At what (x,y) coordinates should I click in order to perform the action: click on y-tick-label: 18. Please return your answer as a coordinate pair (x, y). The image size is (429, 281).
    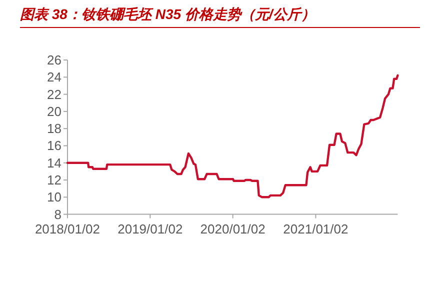
    Looking at the image, I should click on (54, 128).